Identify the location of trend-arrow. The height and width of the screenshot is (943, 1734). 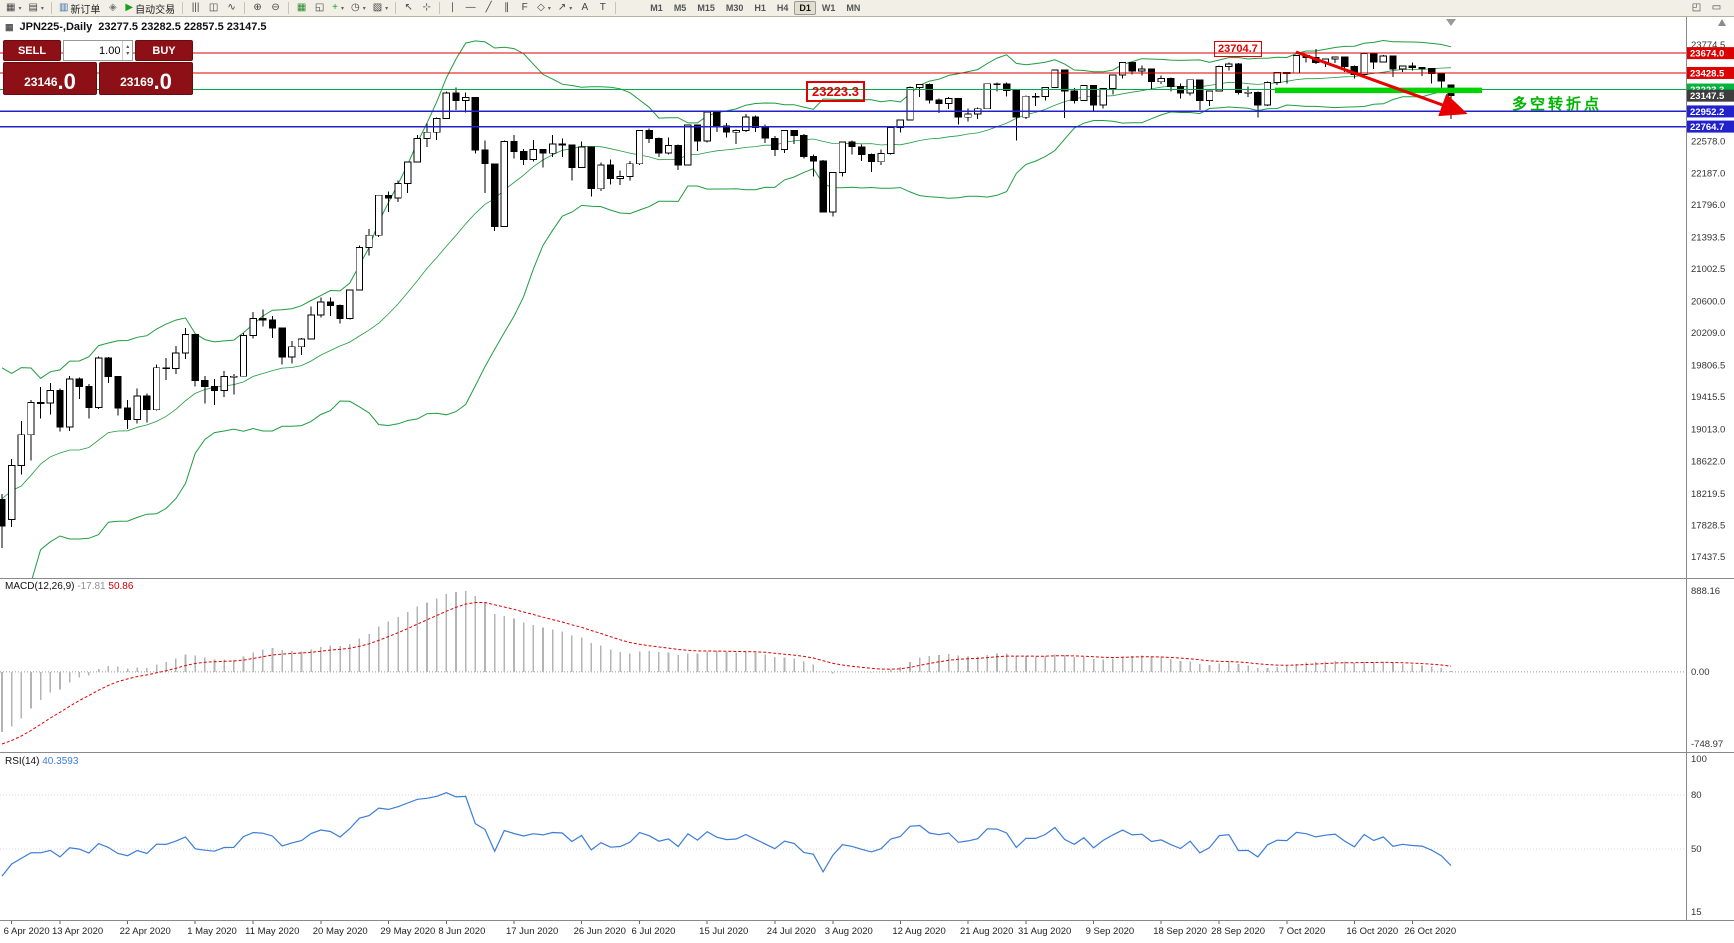
(1381, 83).